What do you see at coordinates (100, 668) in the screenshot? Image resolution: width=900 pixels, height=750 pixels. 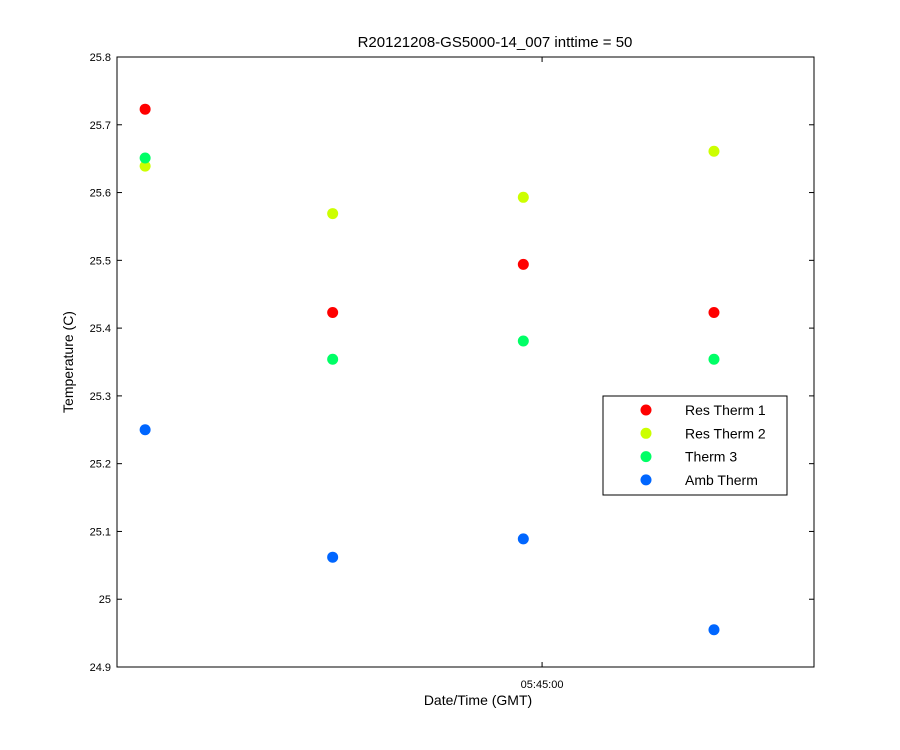 I see `y-tick-label: 24.9` at bounding box center [100, 668].